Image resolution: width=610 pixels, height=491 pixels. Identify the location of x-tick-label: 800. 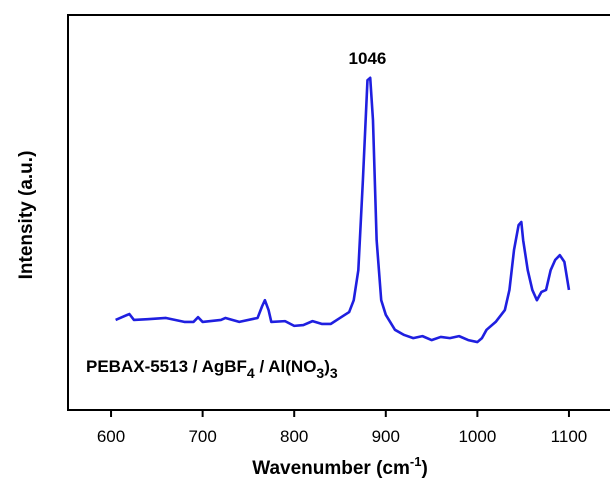
(294, 436).